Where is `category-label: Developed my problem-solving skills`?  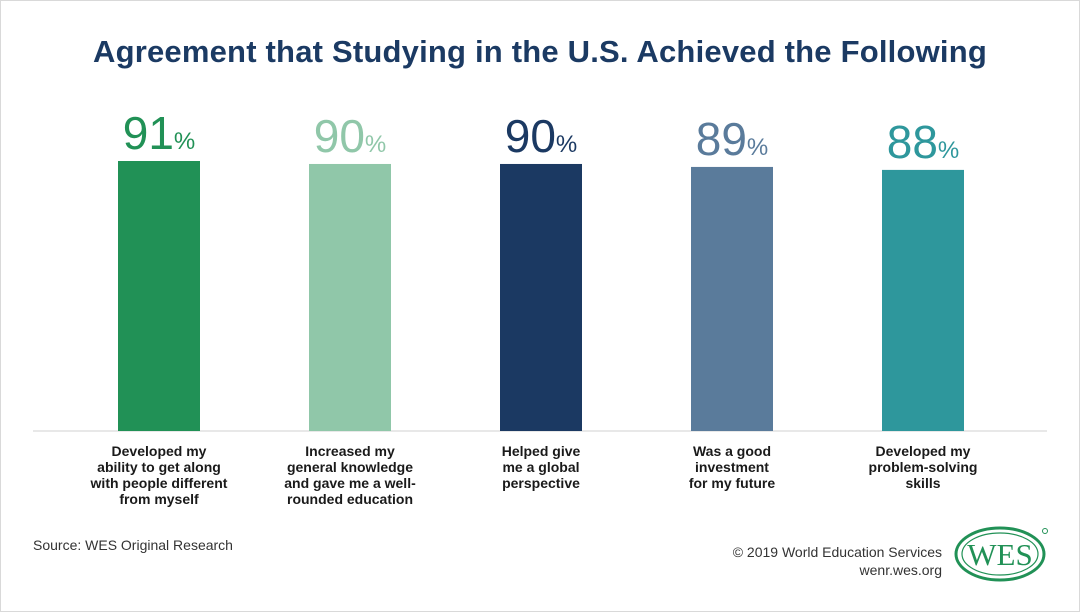
category-label: Developed my problem-solving skills is located at coordinates (923, 467).